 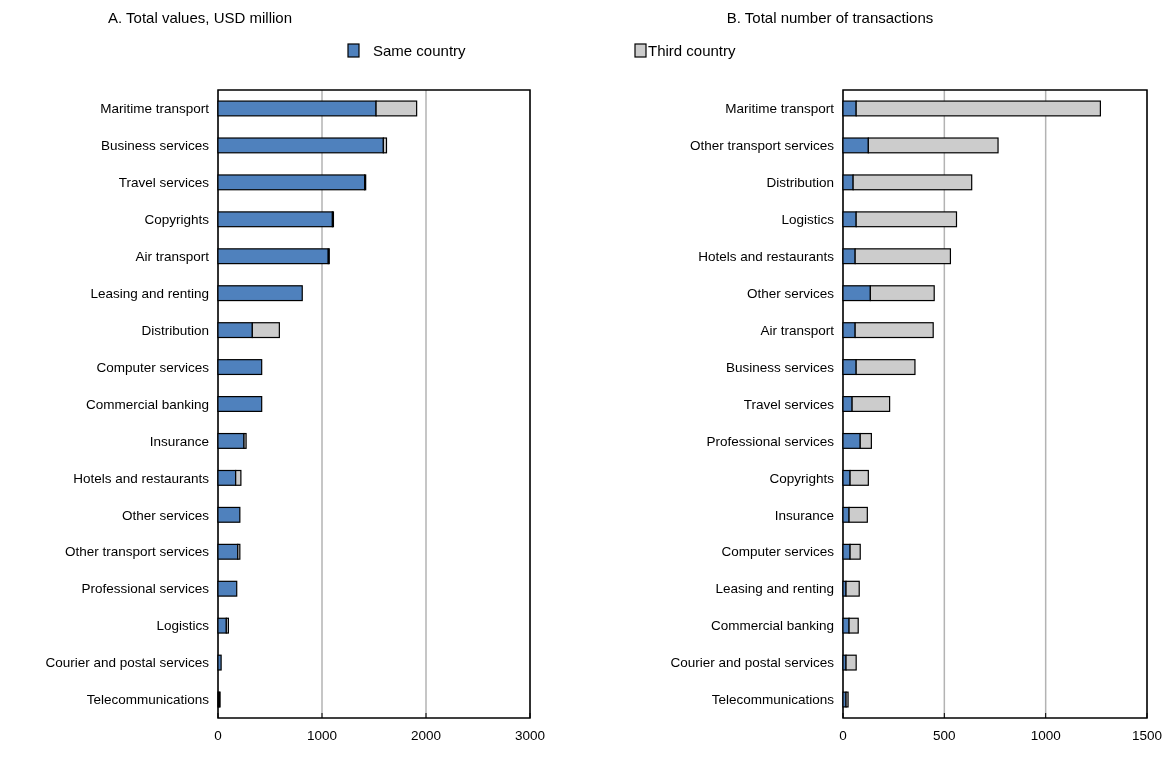 I want to click on legend-label: Third country, so click(x=692, y=50).